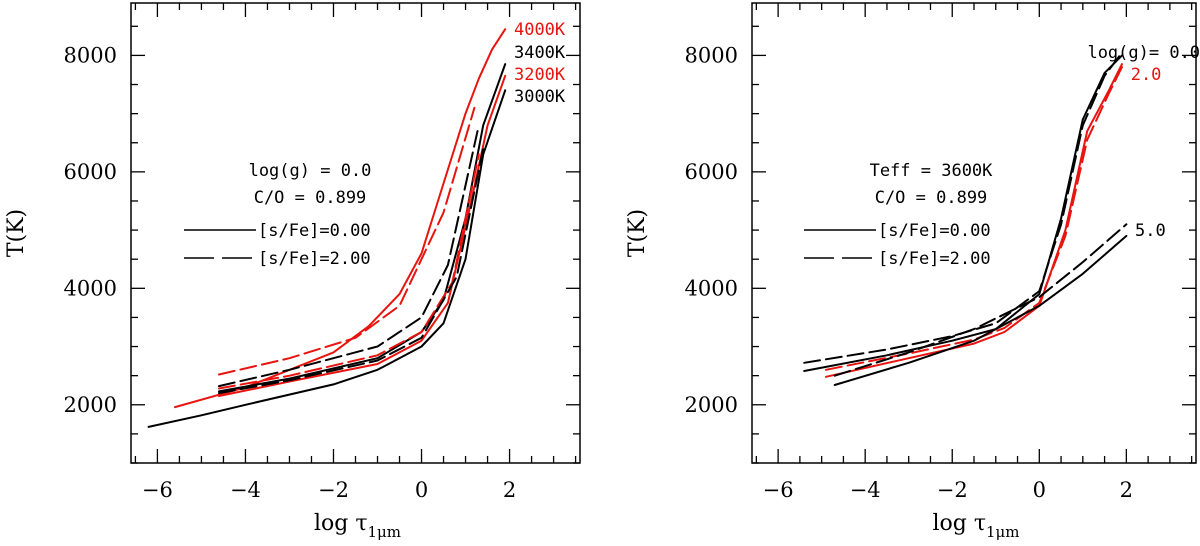 This screenshot has height=546, width=1200. I want to click on curve-label: log(g)= 0.0, so click(1143, 53).